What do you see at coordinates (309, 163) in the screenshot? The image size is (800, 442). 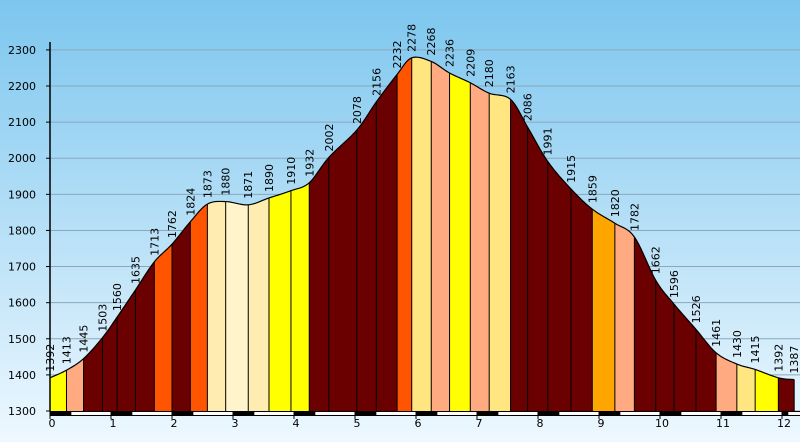 I see `value-label: 1932` at bounding box center [309, 163].